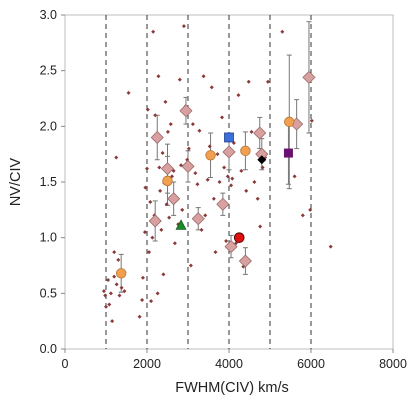  I want to click on purple-square-marker, so click(288, 153).